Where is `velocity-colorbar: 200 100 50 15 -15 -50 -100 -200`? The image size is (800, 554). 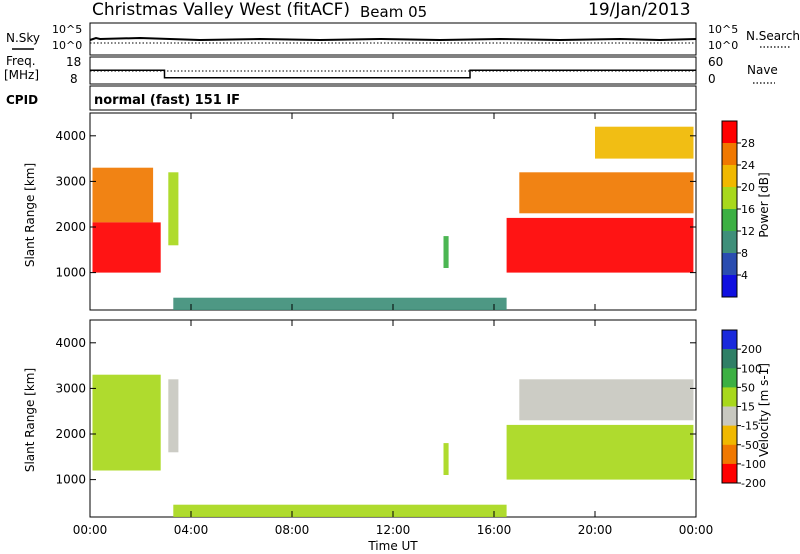 velocity-colorbar: 200 100 50 15 -15 -50 -100 -200 is located at coordinates (743, 409).